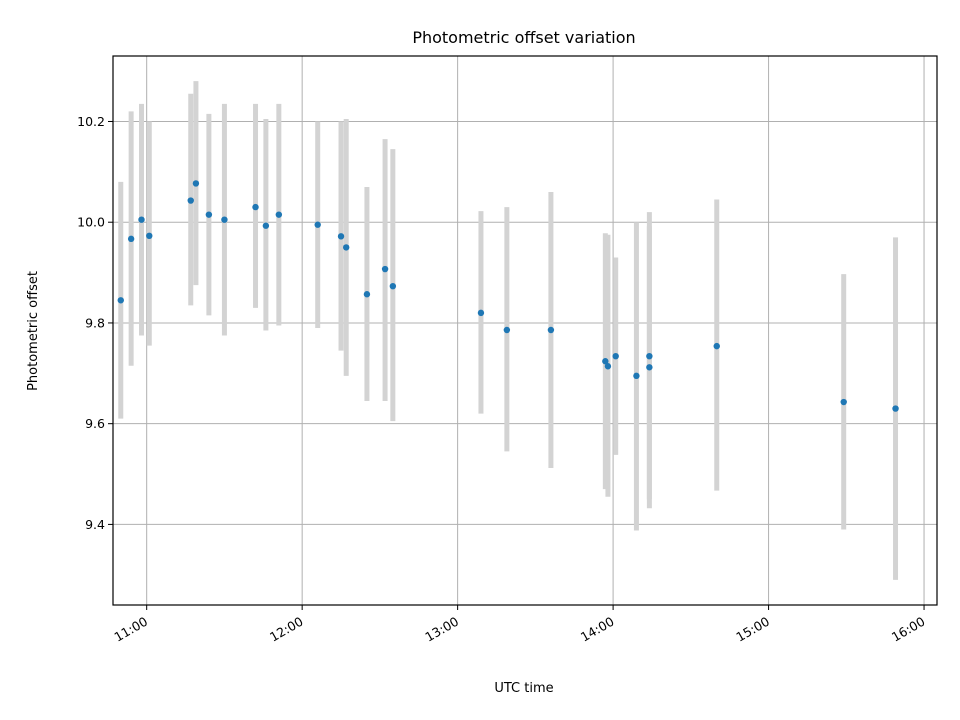 The height and width of the screenshot is (720, 960). Describe the element at coordinates (908, 629) in the screenshot. I see `x-tick-label: 16:00` at that location.